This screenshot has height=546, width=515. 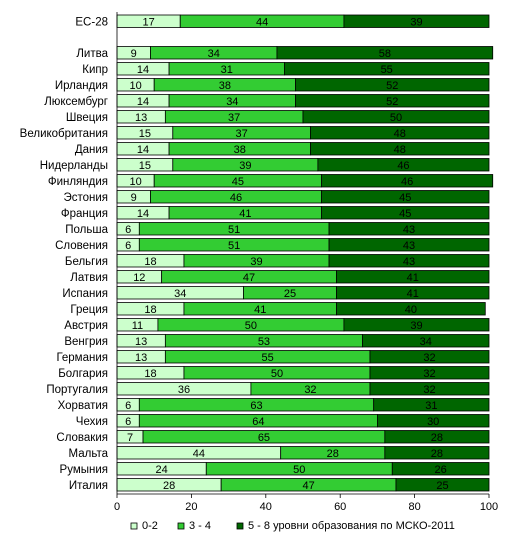 I want to click on category-label: Эстония, so click(x=85, y=198).